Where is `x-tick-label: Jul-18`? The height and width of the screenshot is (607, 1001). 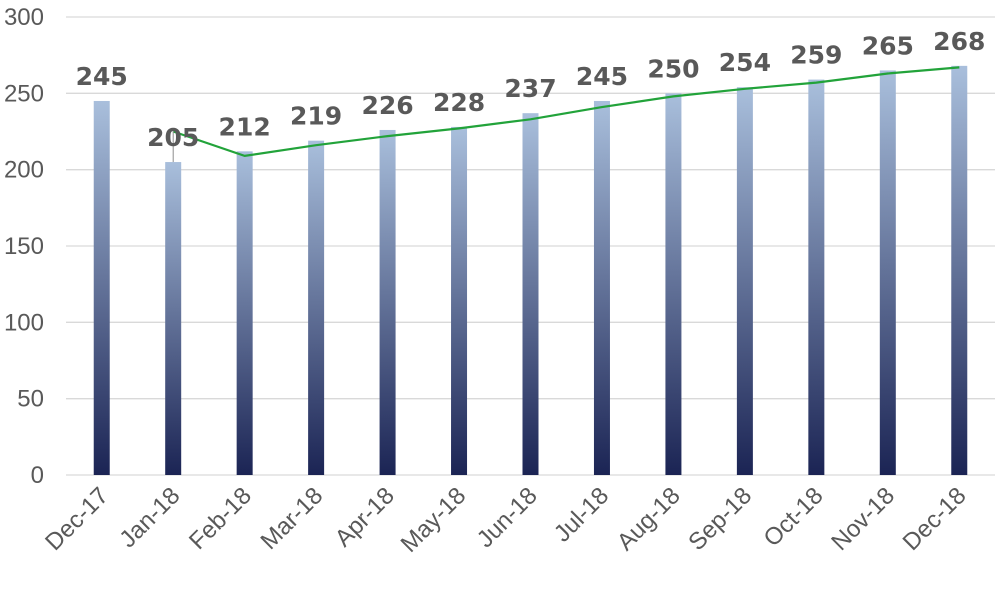
x-tick-label: Jul-18 is located at coordinates (581, 514).